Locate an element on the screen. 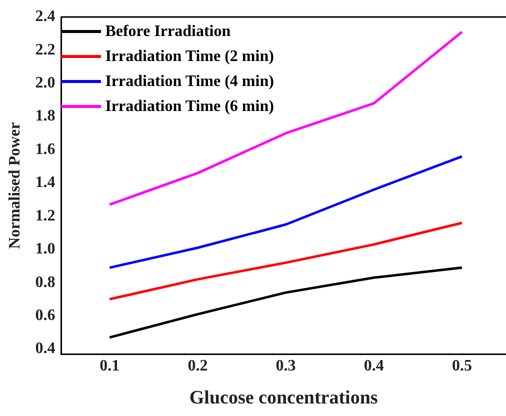 The width and height of the screenshot is (506, 416). y-axis-title: Normalised Power is located at coordinates (15, 185).